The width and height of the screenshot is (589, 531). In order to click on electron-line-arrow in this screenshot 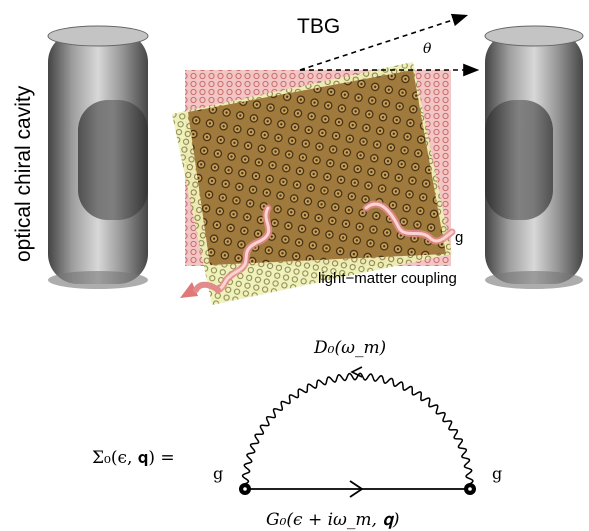, I will do `click(356, 489)`.